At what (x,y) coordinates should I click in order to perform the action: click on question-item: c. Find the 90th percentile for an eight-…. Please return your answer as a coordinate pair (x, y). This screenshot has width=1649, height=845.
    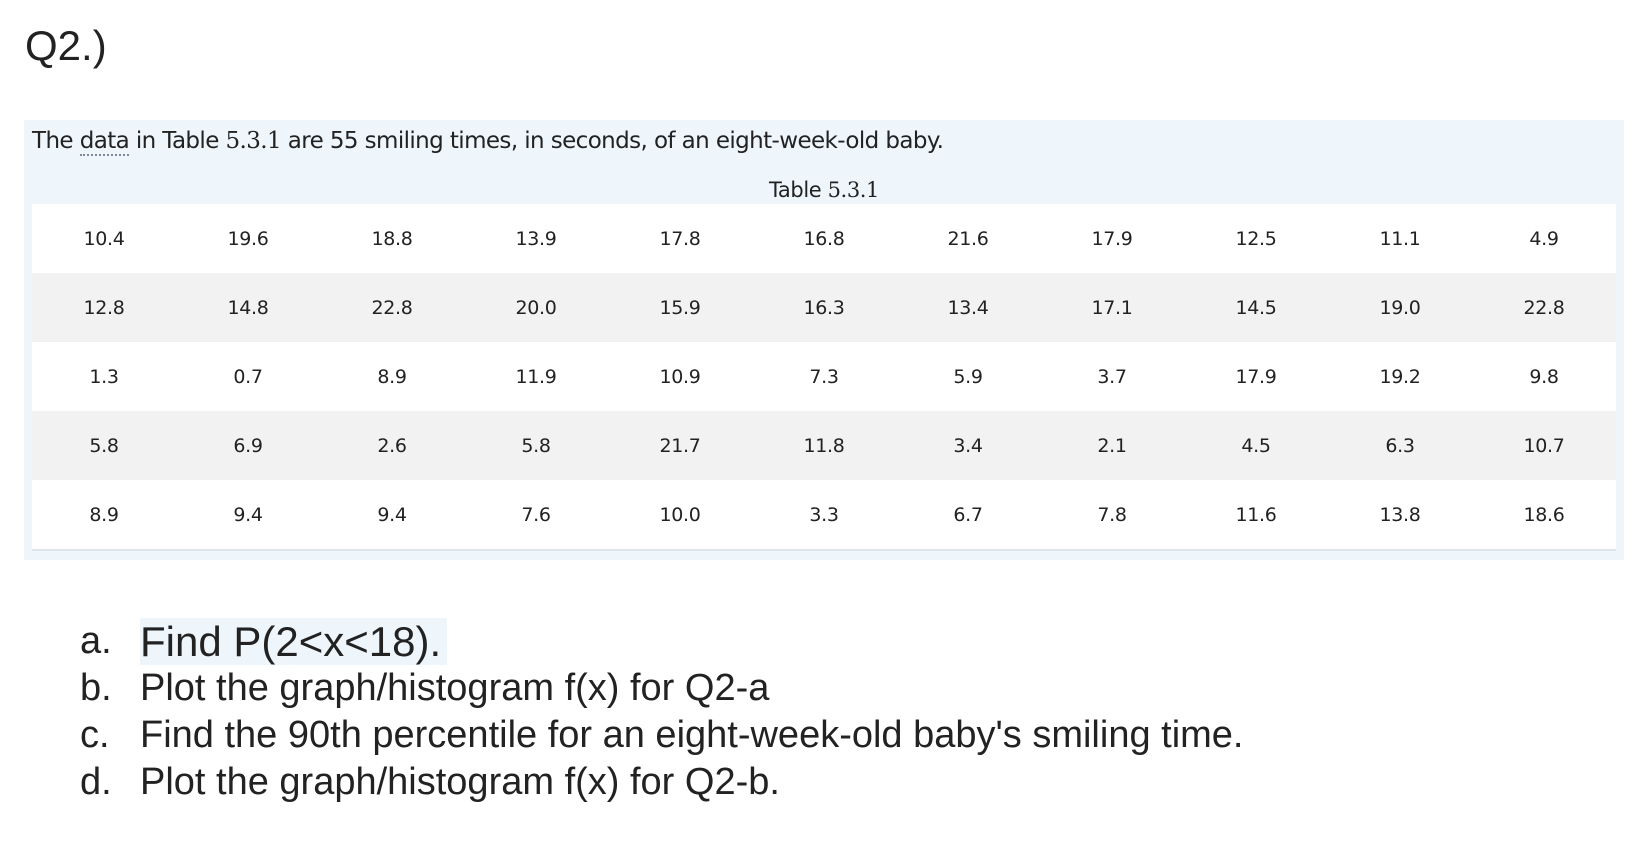
    Looking at the image, I should click on (661, 735).